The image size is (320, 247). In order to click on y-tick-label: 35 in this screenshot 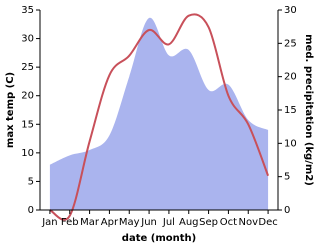, I will do `click(27, 10)`.